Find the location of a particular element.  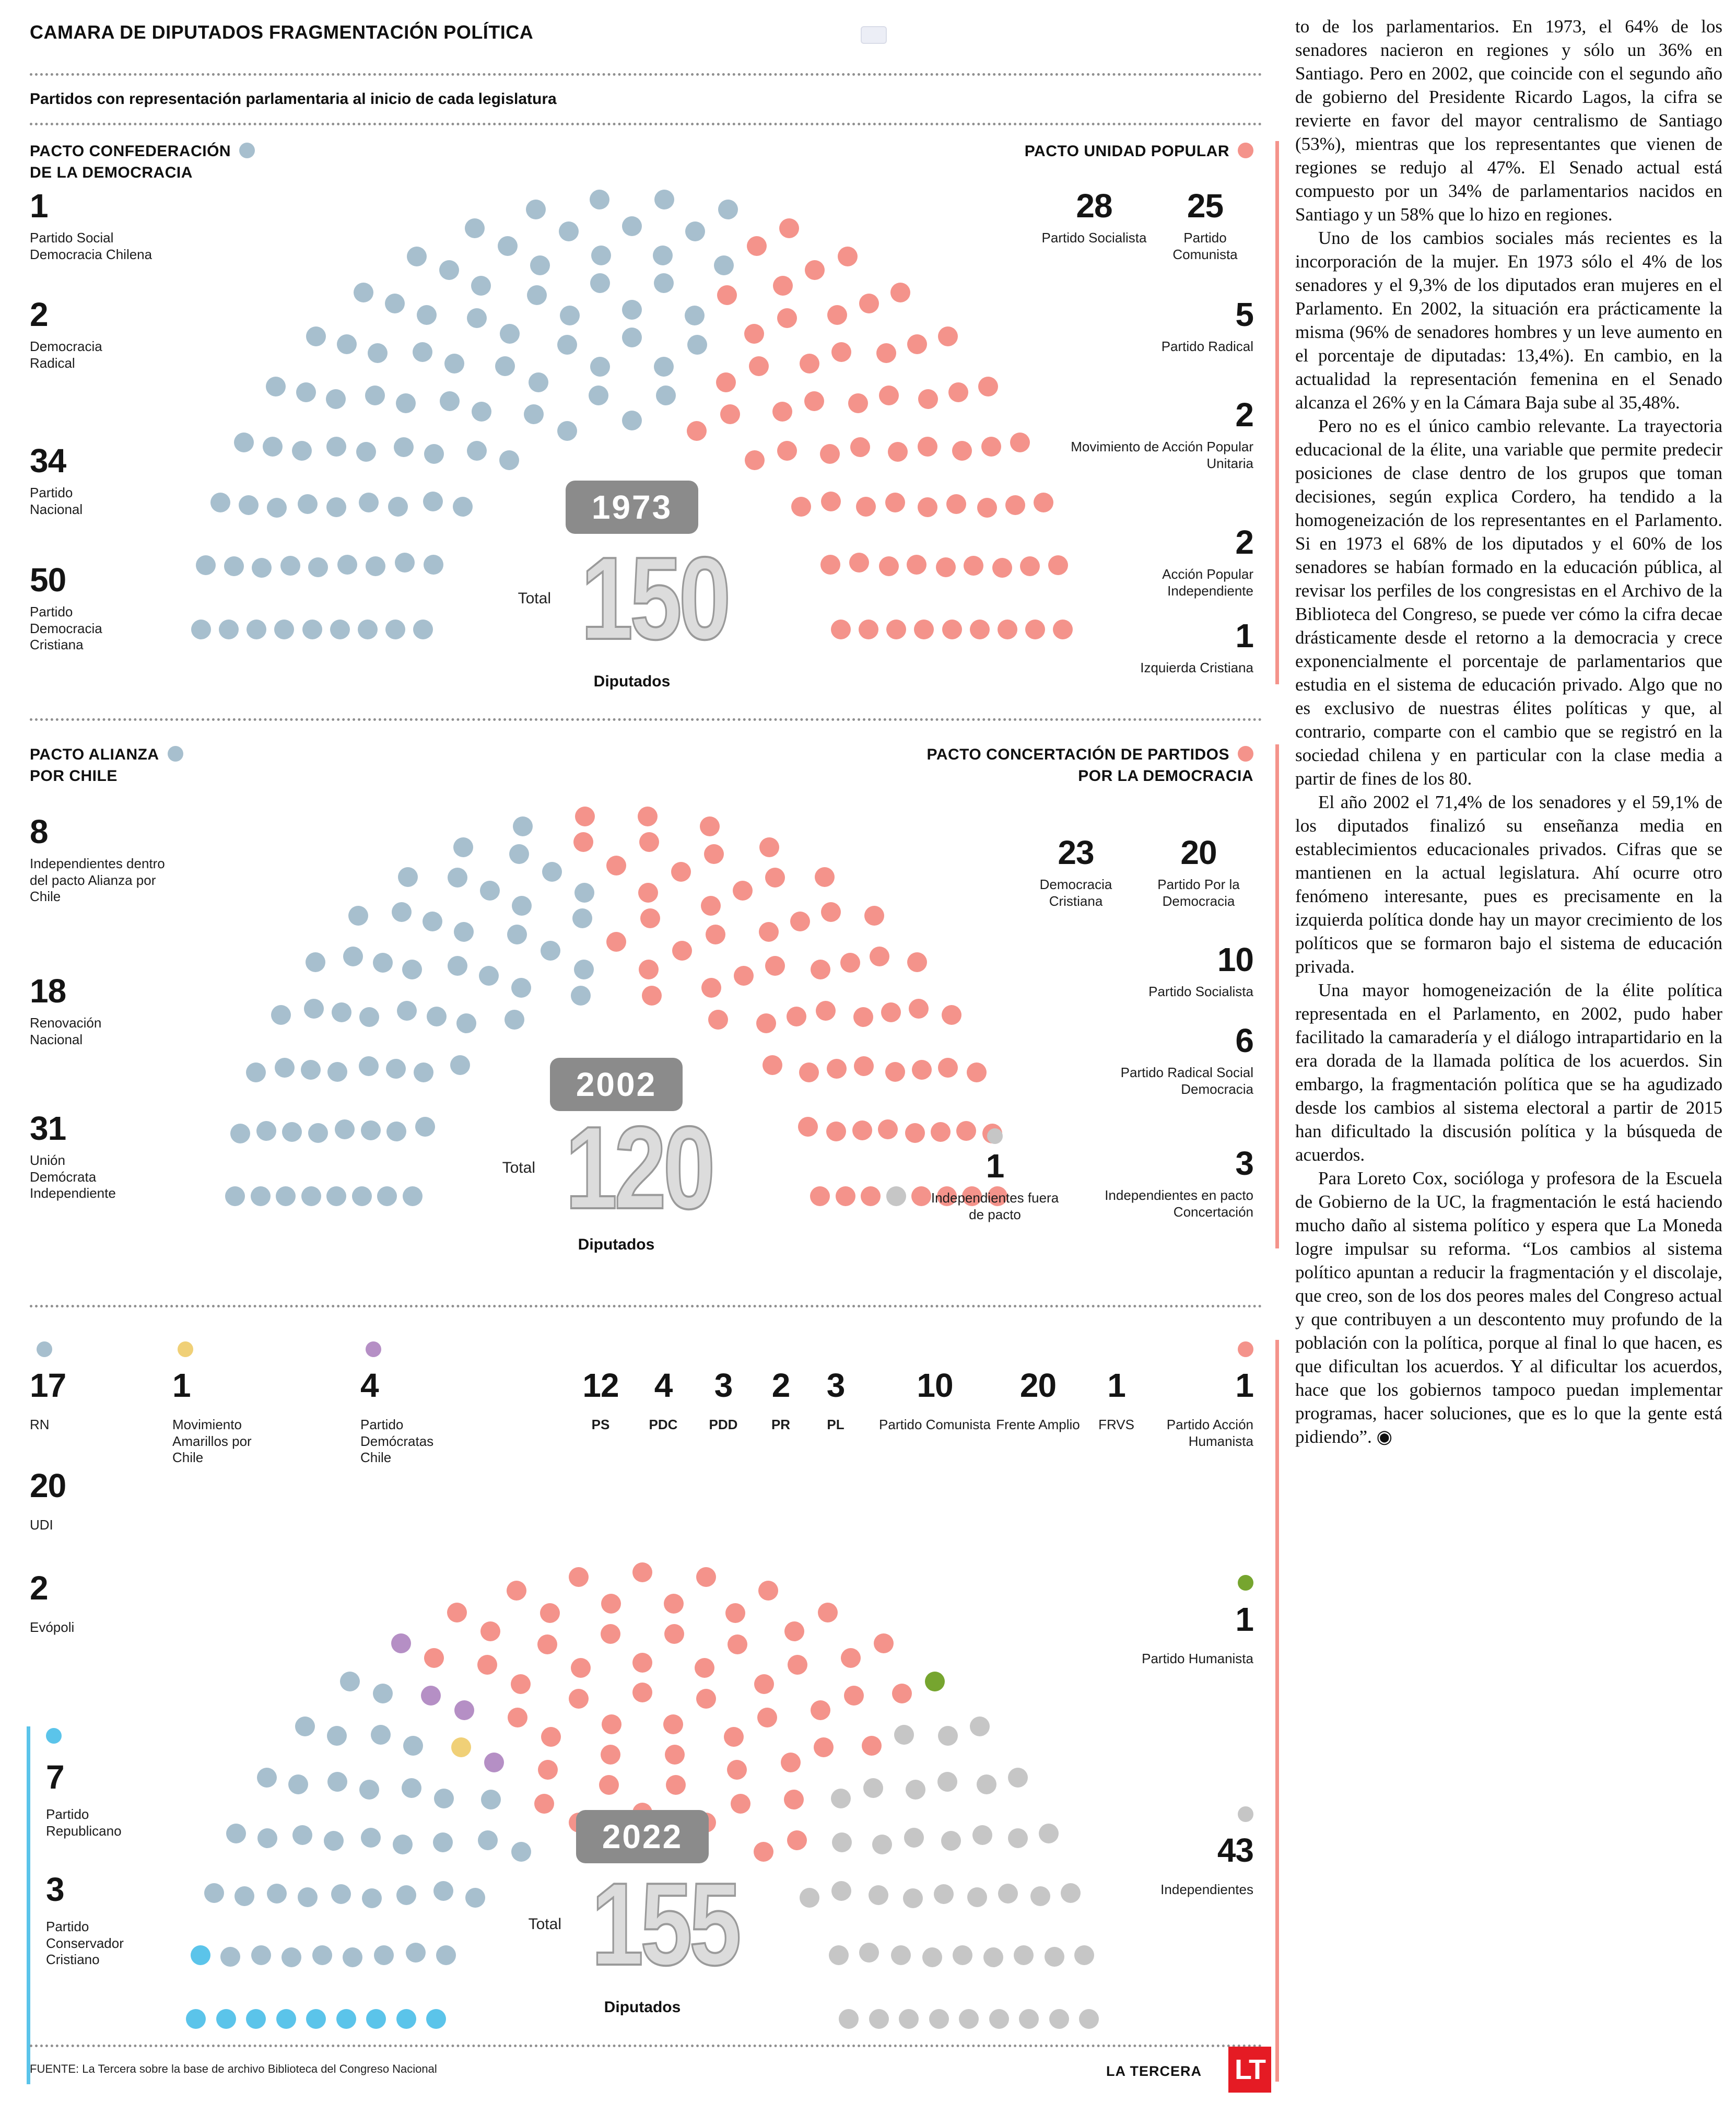

legend-item-psd-chilena: 1 Partido Social Democracia Chilena is located at coordinates (108, 226).